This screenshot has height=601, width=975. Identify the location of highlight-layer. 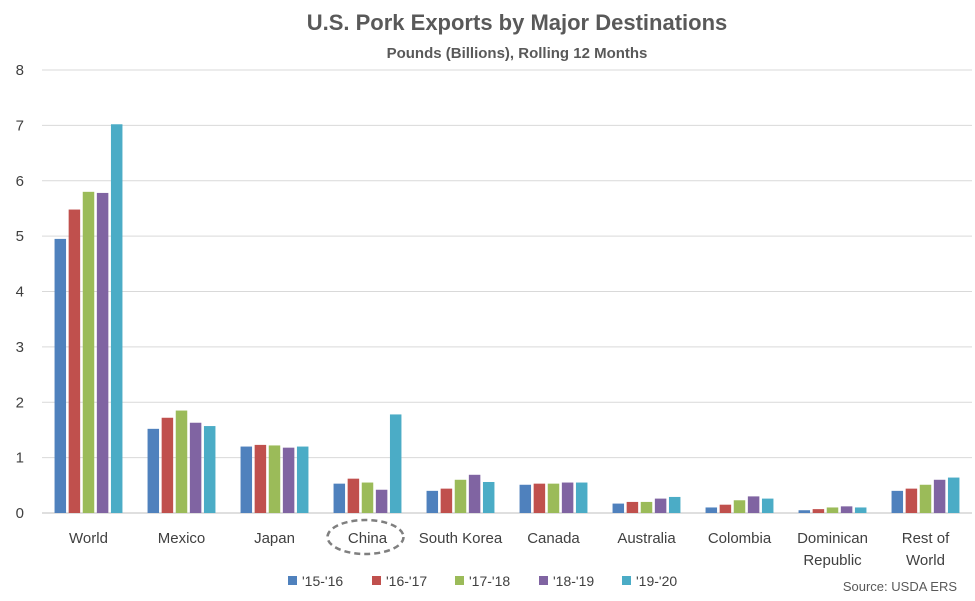
(365, 537).